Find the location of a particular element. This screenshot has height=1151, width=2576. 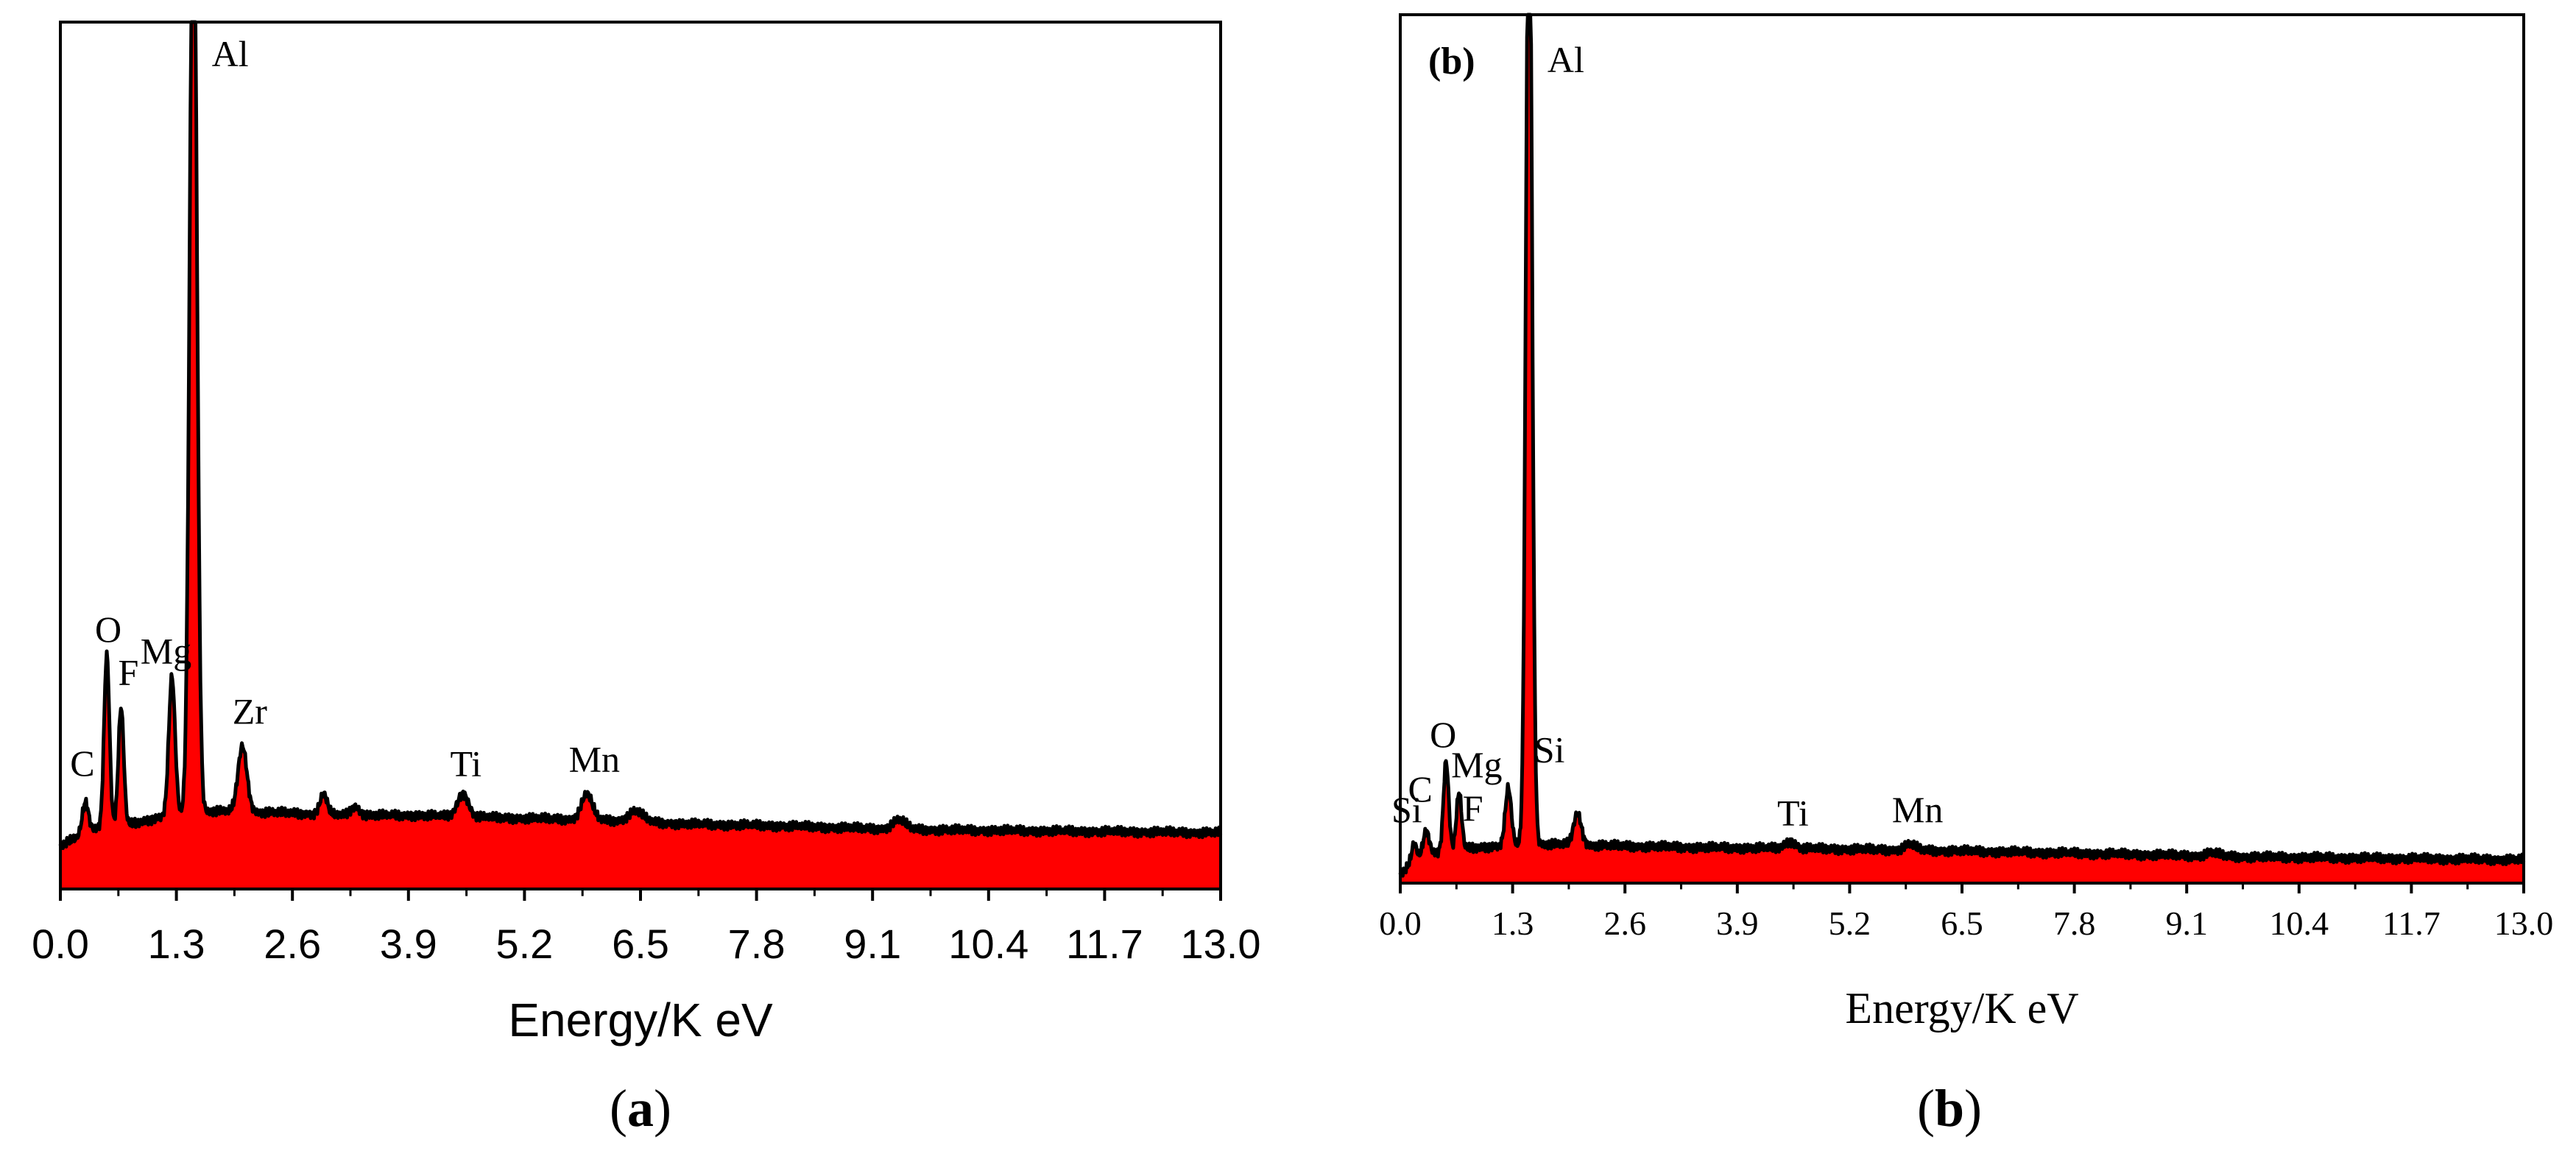

caption-letter-b: b is located at coordinates (1949, 1108).